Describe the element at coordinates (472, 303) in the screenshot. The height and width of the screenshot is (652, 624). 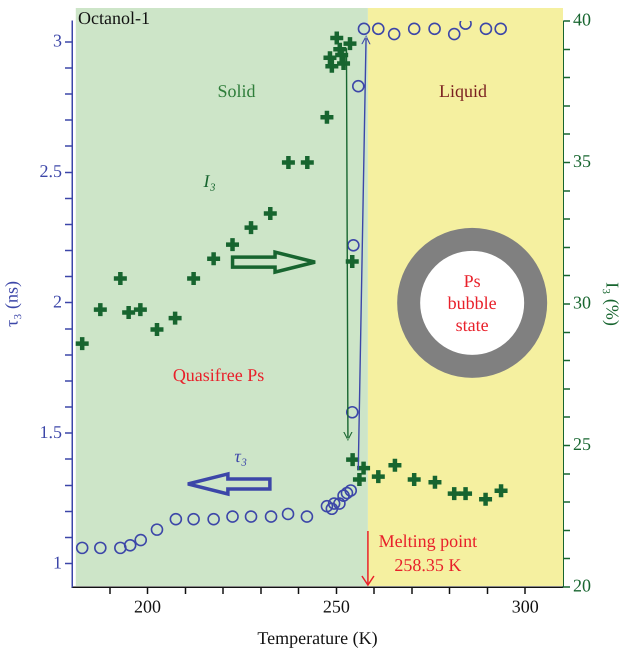
I see `annotation: Ps bubble state` at that location.